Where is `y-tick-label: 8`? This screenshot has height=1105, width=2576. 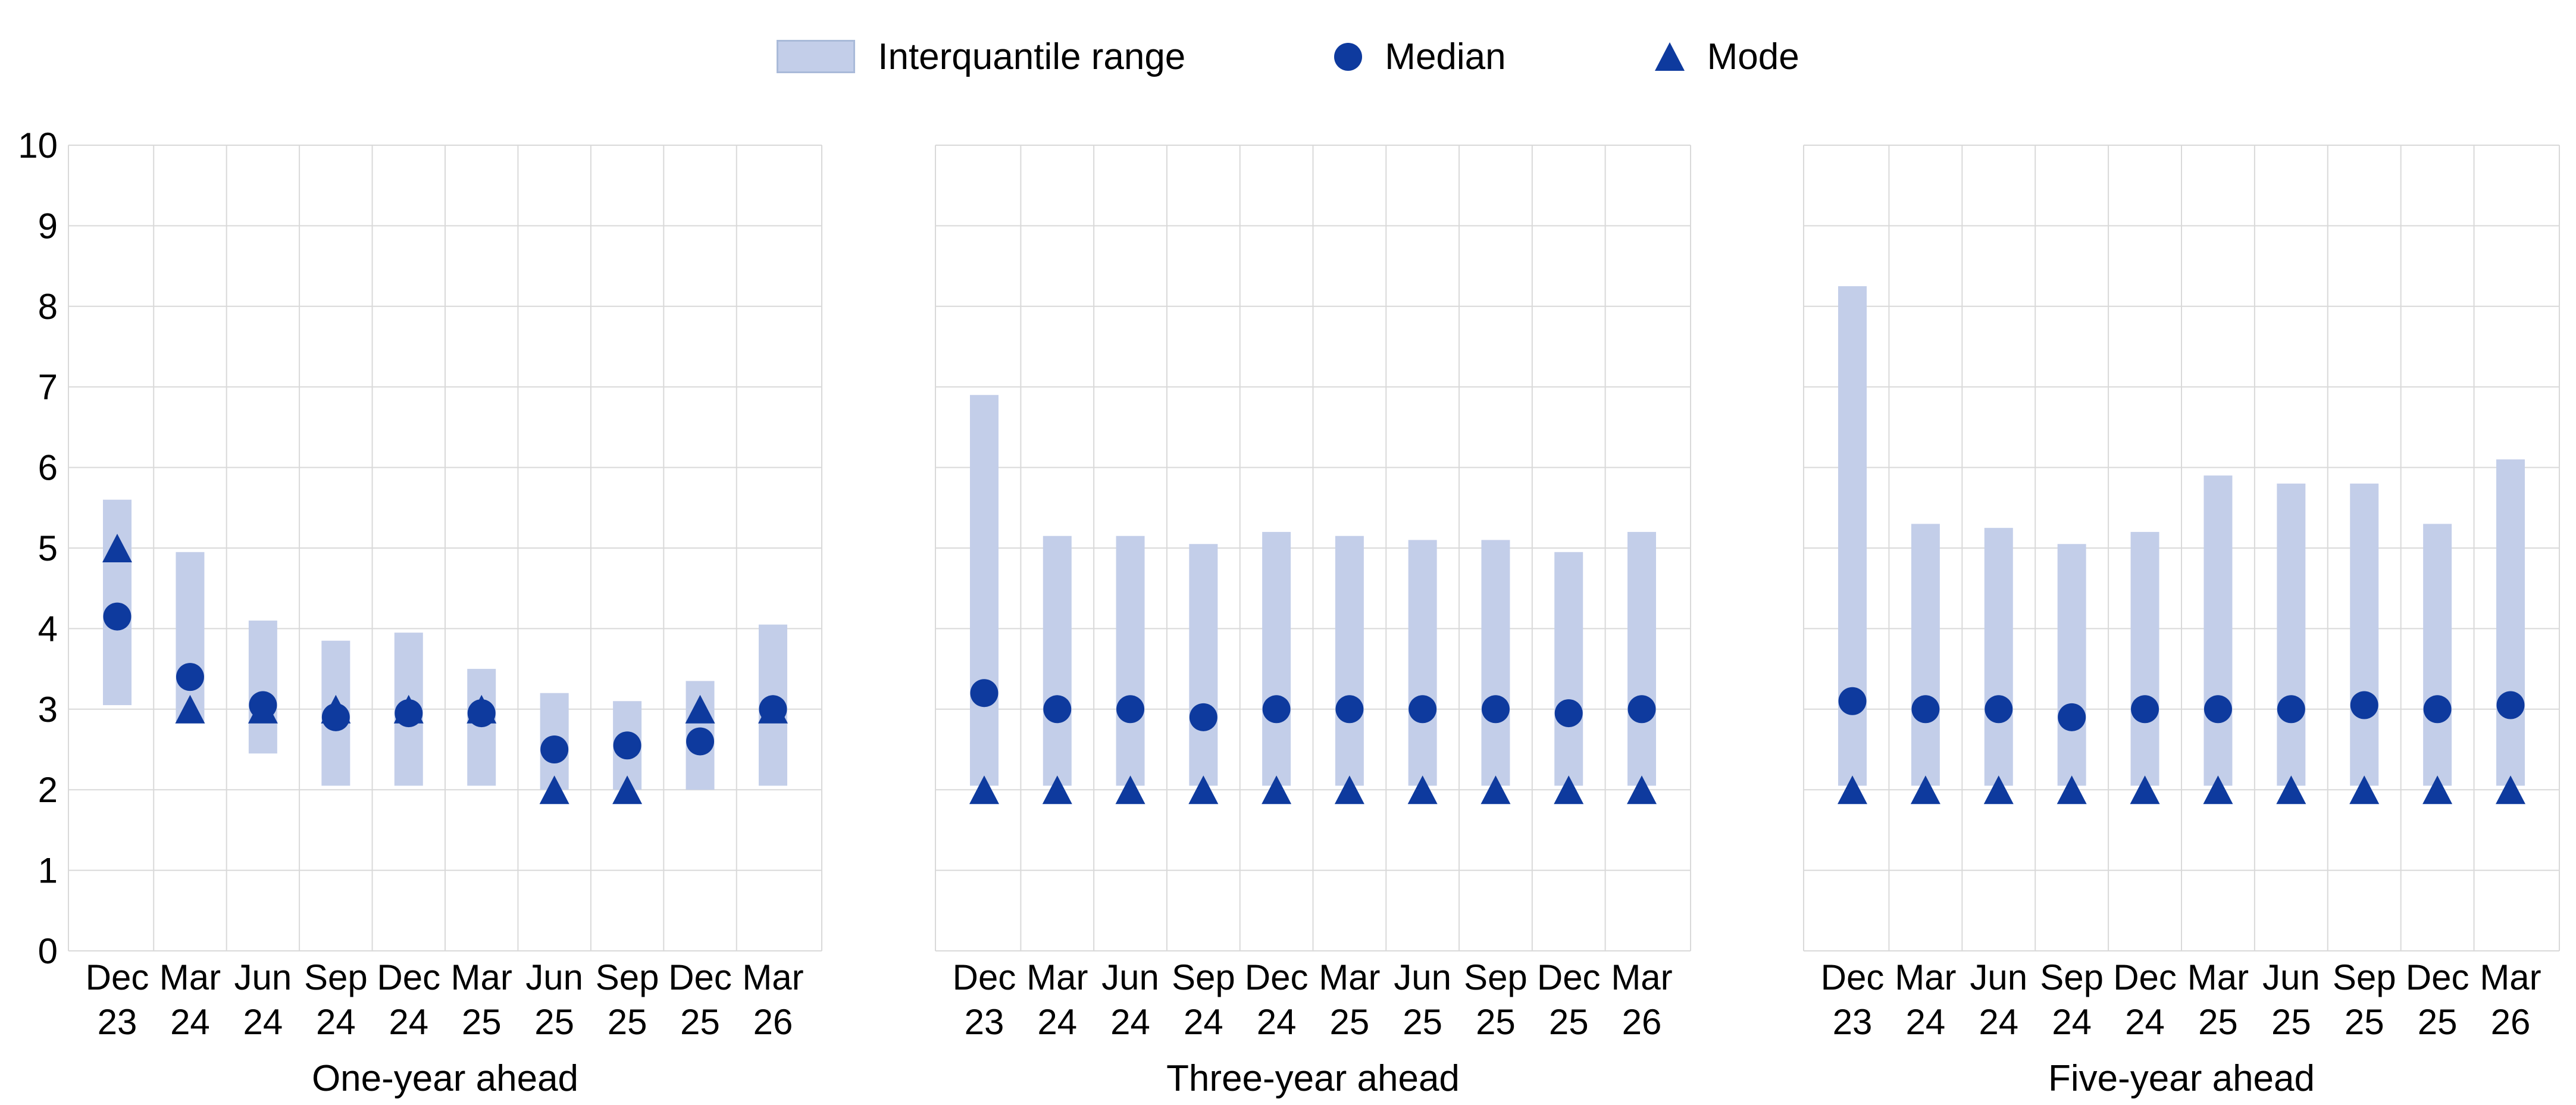
y-tick-label: 8 is located at coordinates (48, 307).